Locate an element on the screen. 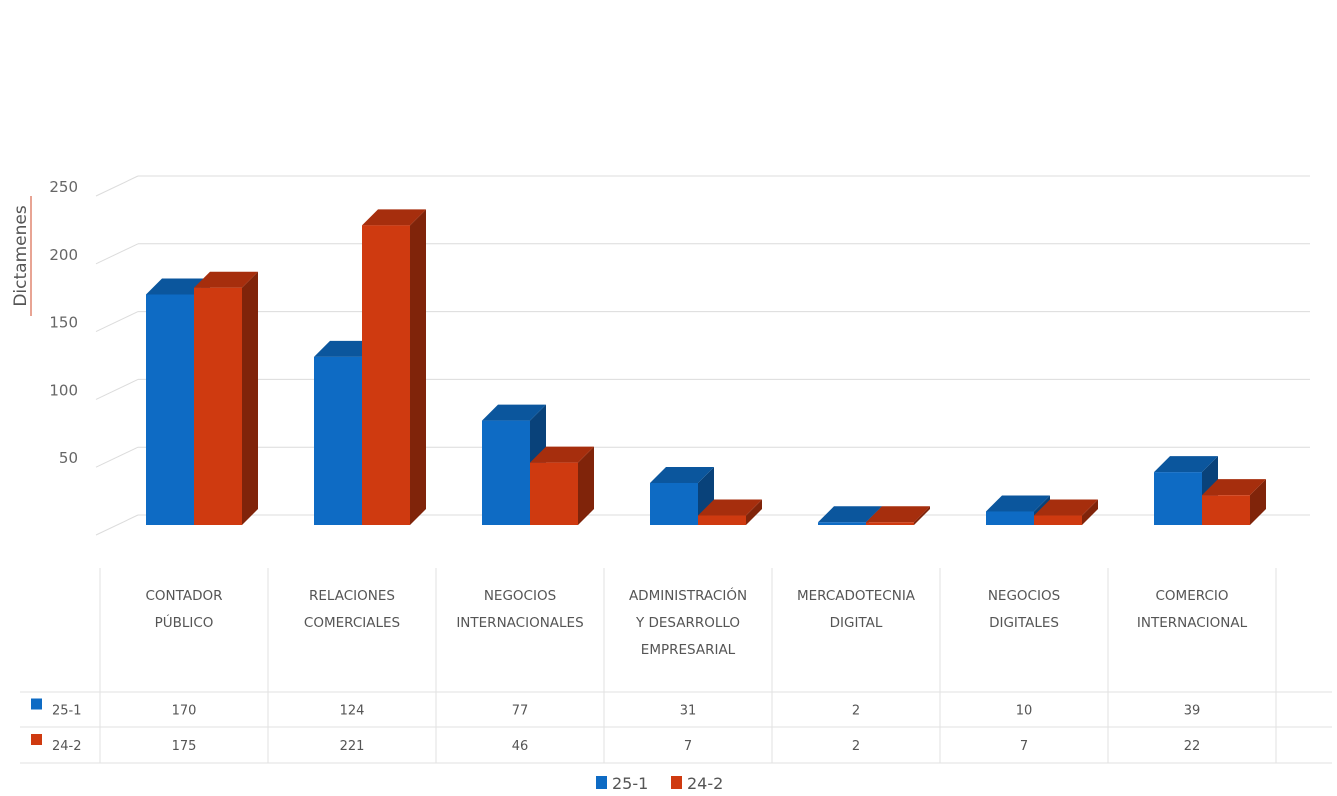  table-row-label: 25-1 is located at coordinates (67, 711).